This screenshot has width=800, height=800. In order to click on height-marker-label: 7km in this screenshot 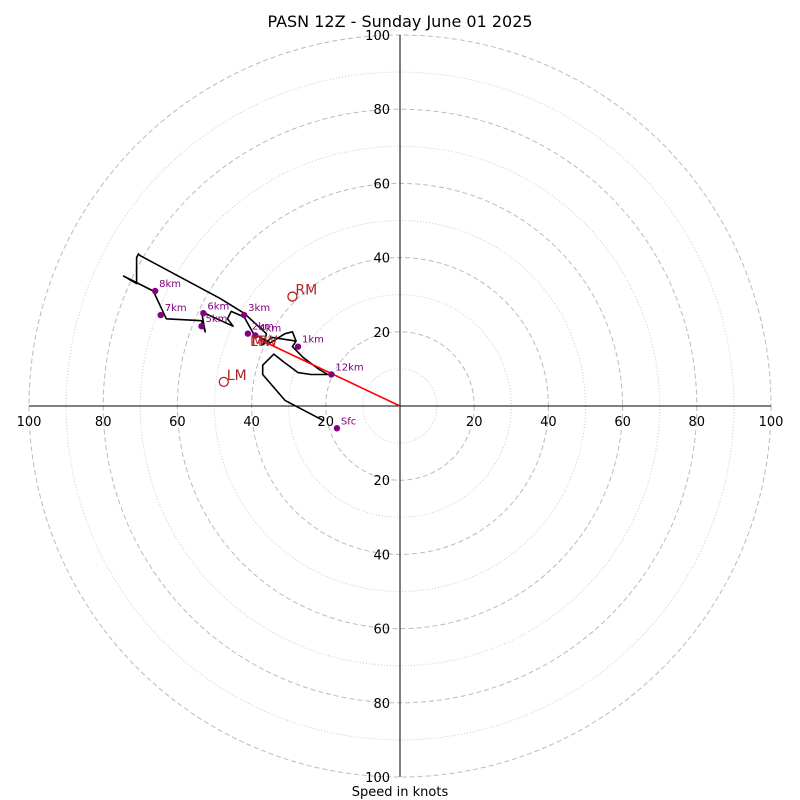, I will do `click(176, 308)`.